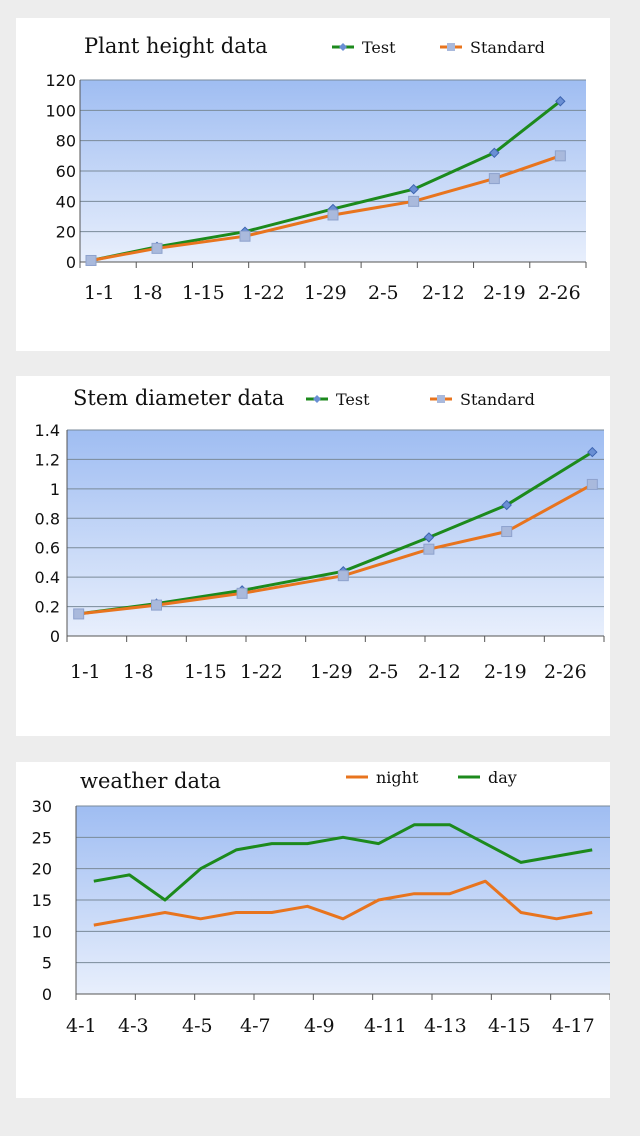 This screenshot has height=1136, width=640. Describe the element at coordinates (47, 518) in the screenshot. I see `y-tick-label: 0.8` at that location.